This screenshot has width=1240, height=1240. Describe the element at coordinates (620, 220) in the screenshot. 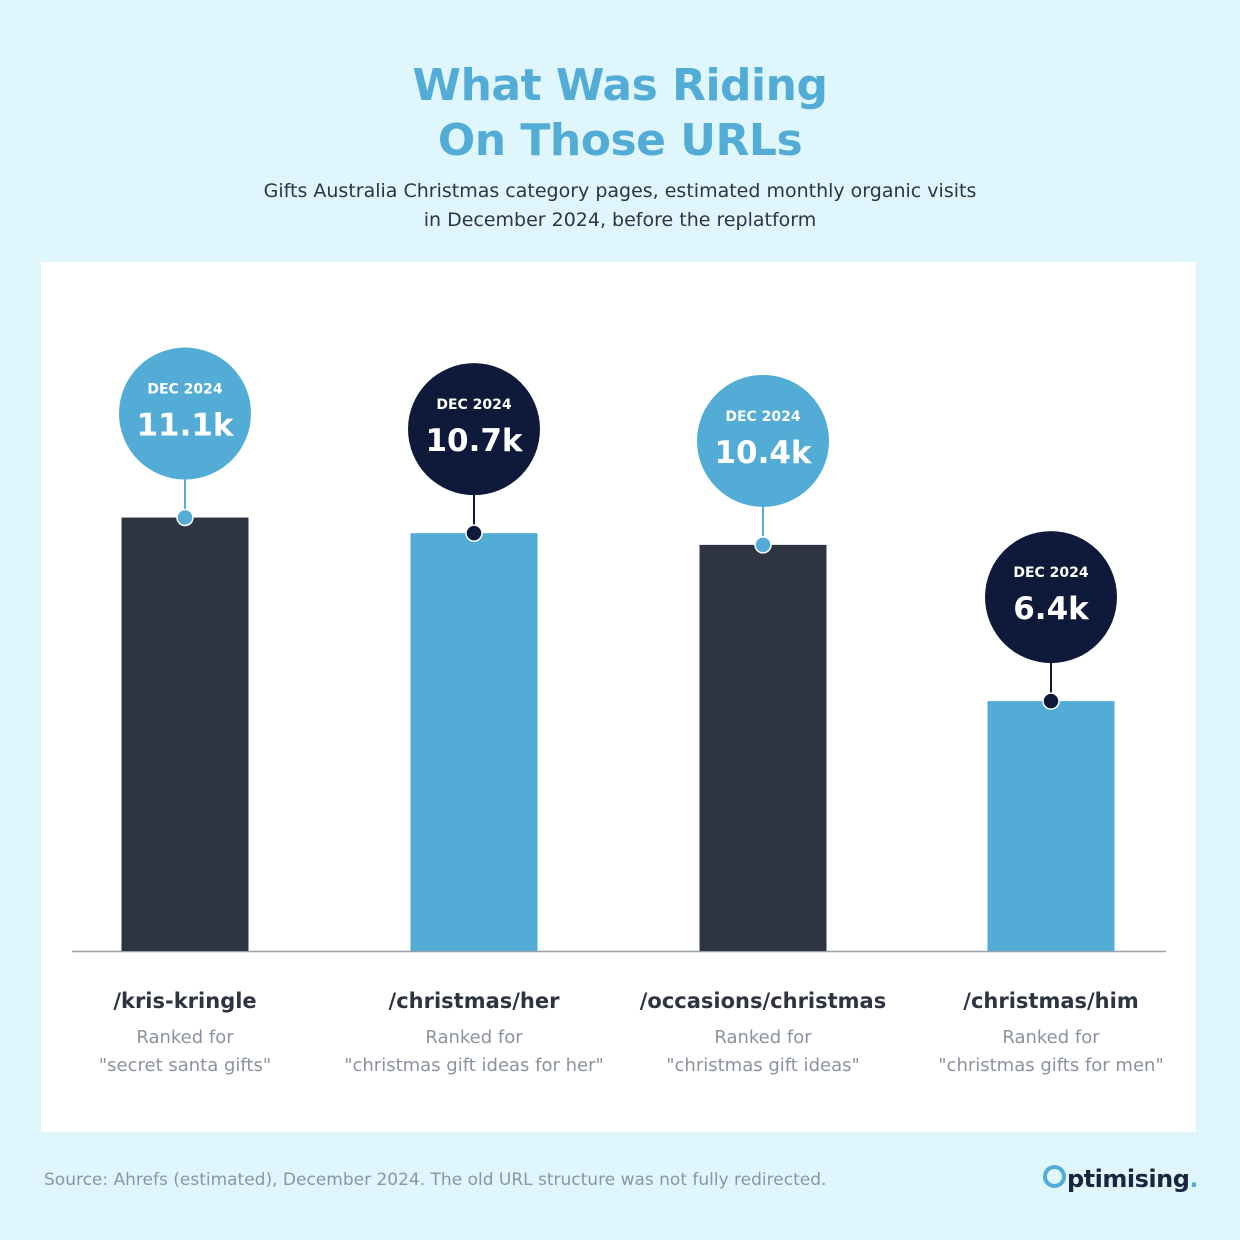

I see `subtitle-line-2: in December 2024, before the replatform` at that location.